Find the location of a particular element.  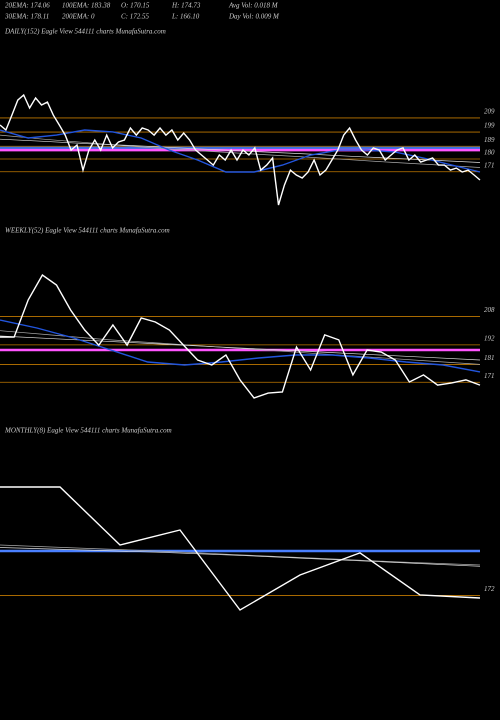

header-stat: Day Vol: 0.009 M is located at coordinates (254, 17).